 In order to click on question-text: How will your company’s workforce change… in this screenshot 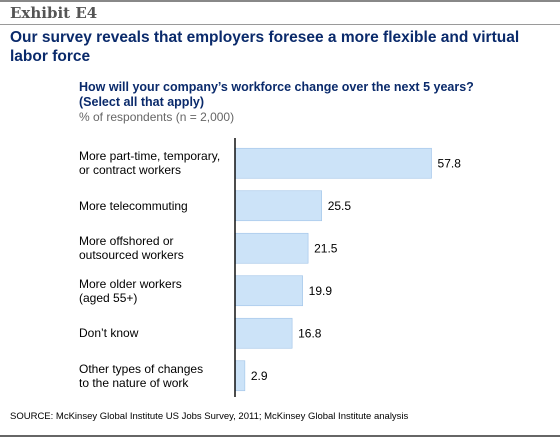, I will do `click(276, 87)`.